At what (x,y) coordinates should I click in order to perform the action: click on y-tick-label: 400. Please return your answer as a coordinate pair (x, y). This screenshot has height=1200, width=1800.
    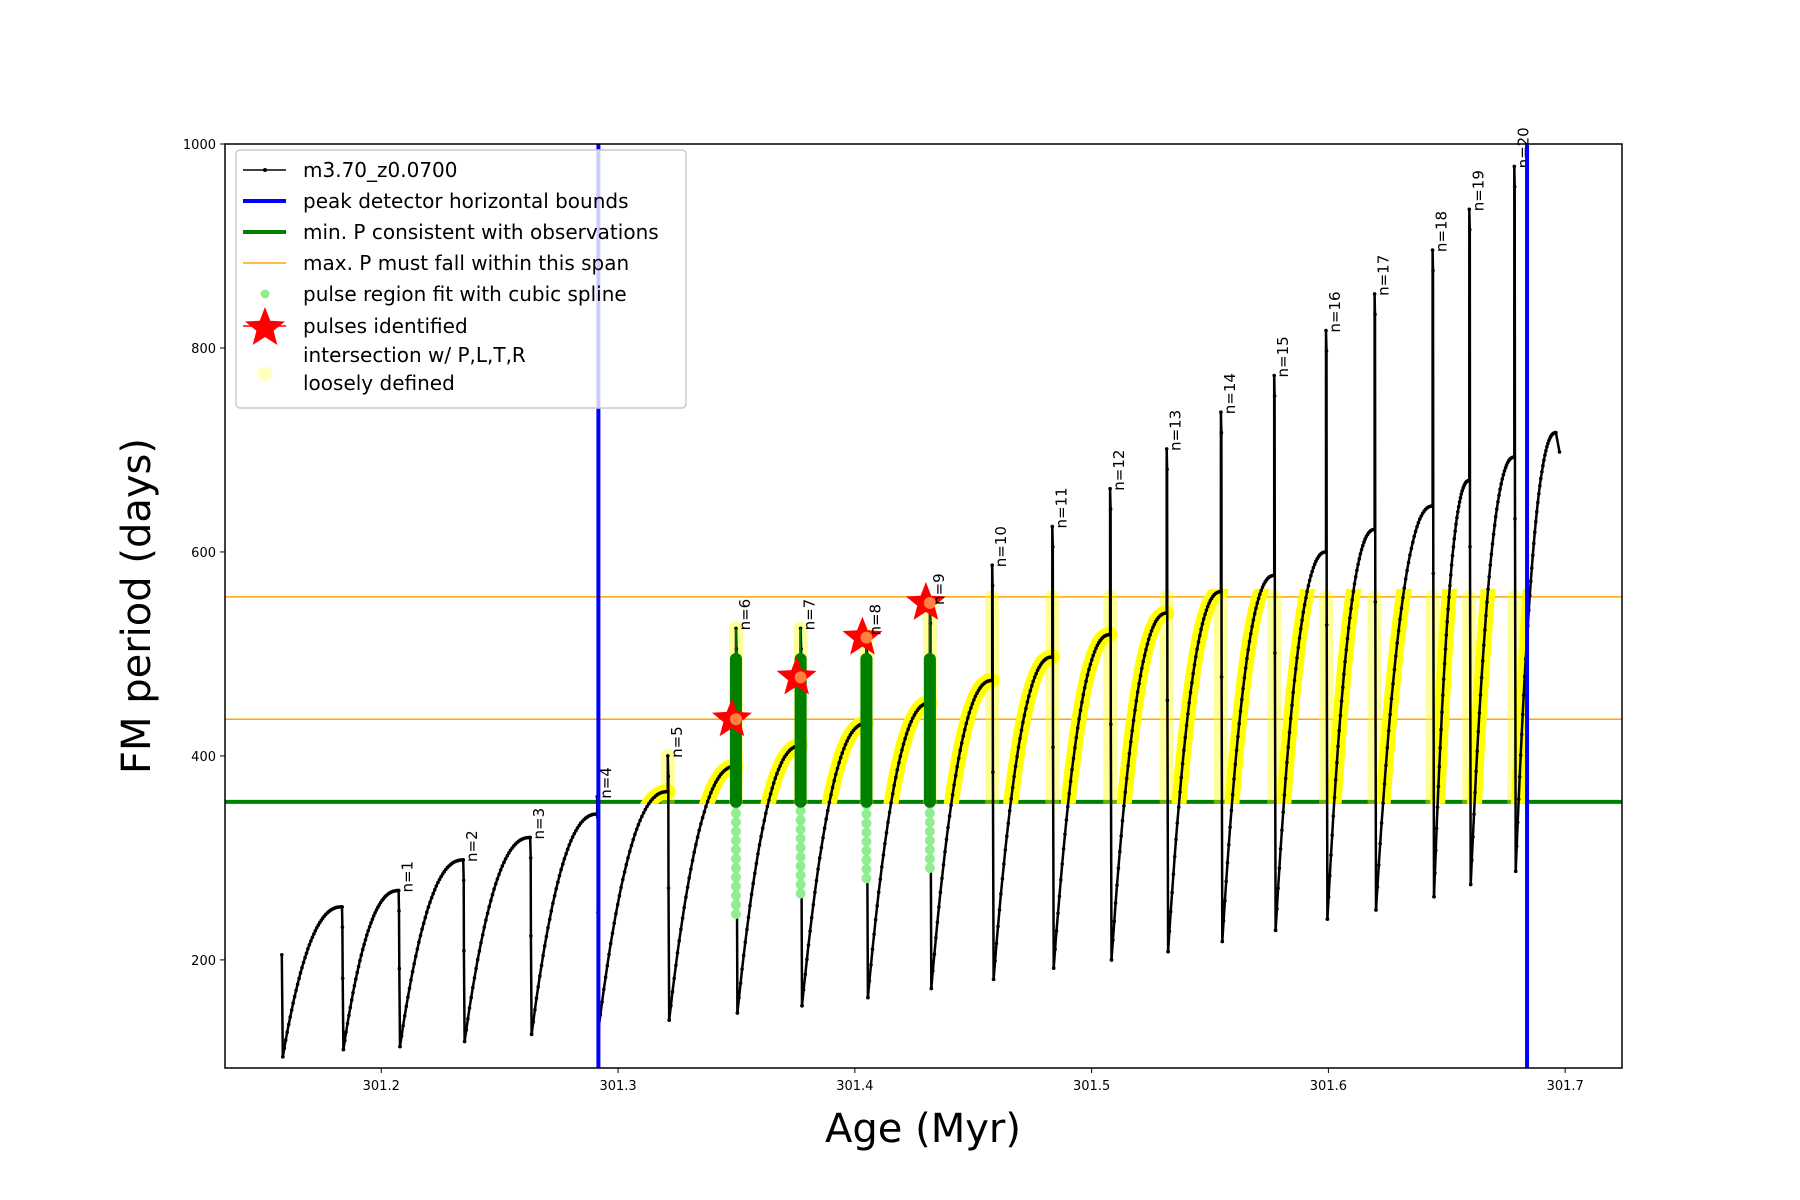
    Looking at the image, I should click on (203, 757).